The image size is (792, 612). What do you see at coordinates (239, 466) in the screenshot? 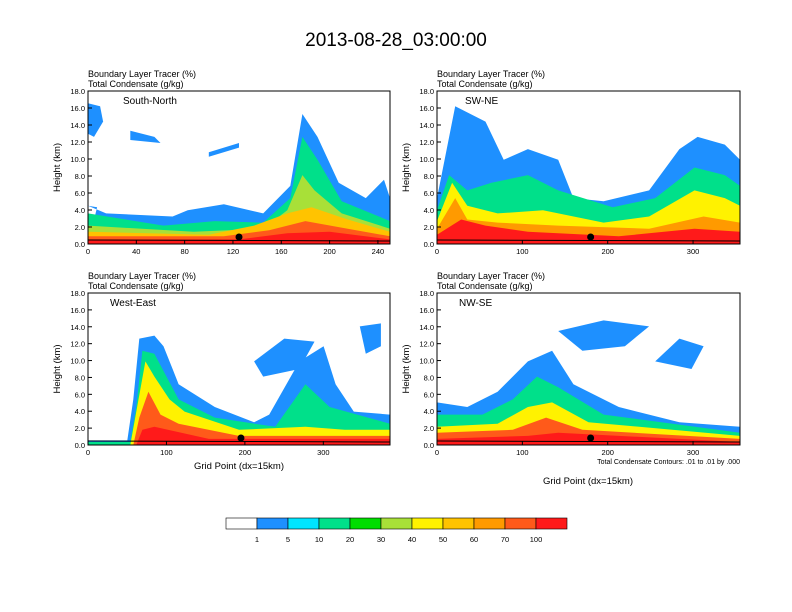
I see `x-axis-label-west-east: Grid Point (dx=15km)` at bounding box center [239, 466].